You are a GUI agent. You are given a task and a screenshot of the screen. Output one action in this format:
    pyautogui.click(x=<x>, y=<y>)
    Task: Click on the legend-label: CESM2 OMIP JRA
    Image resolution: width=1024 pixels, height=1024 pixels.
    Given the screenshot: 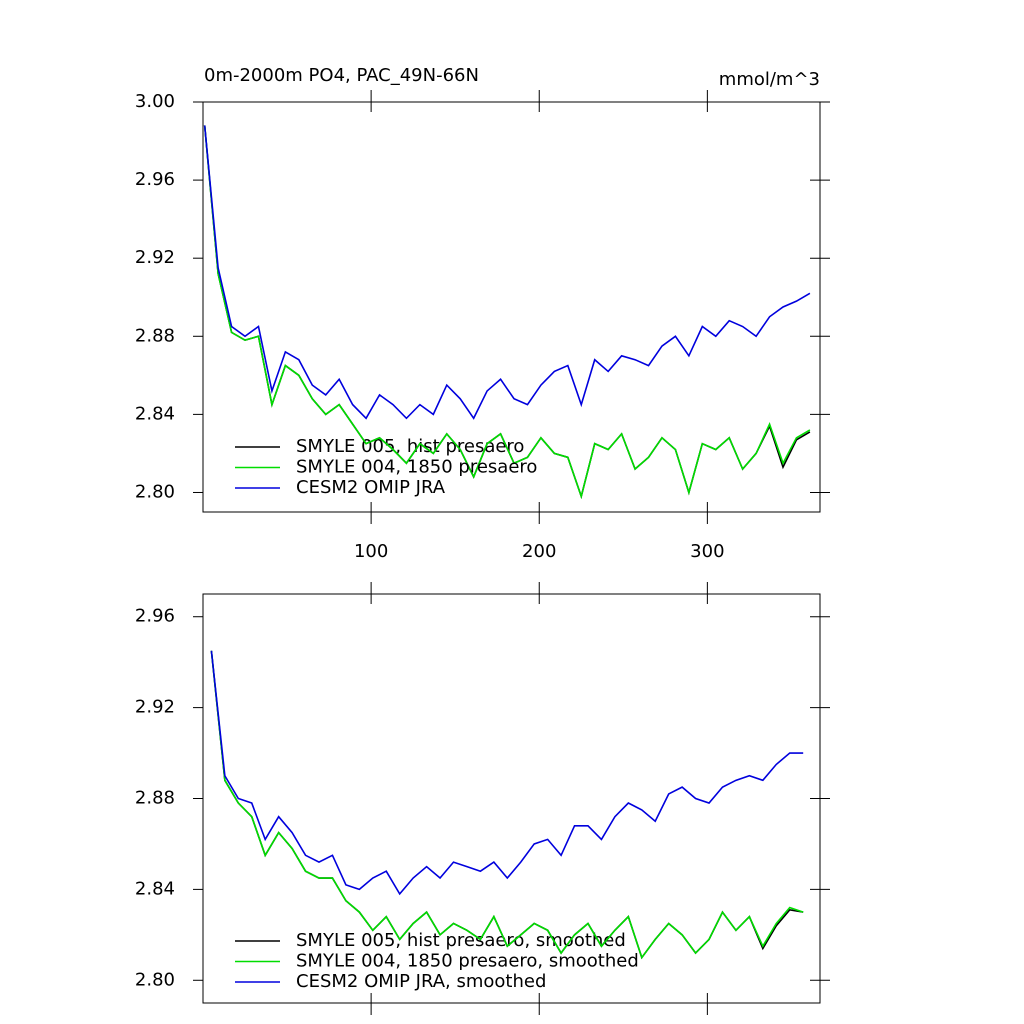 What is the action you would take?
    pyautogui.click(x=371, y=487)
    